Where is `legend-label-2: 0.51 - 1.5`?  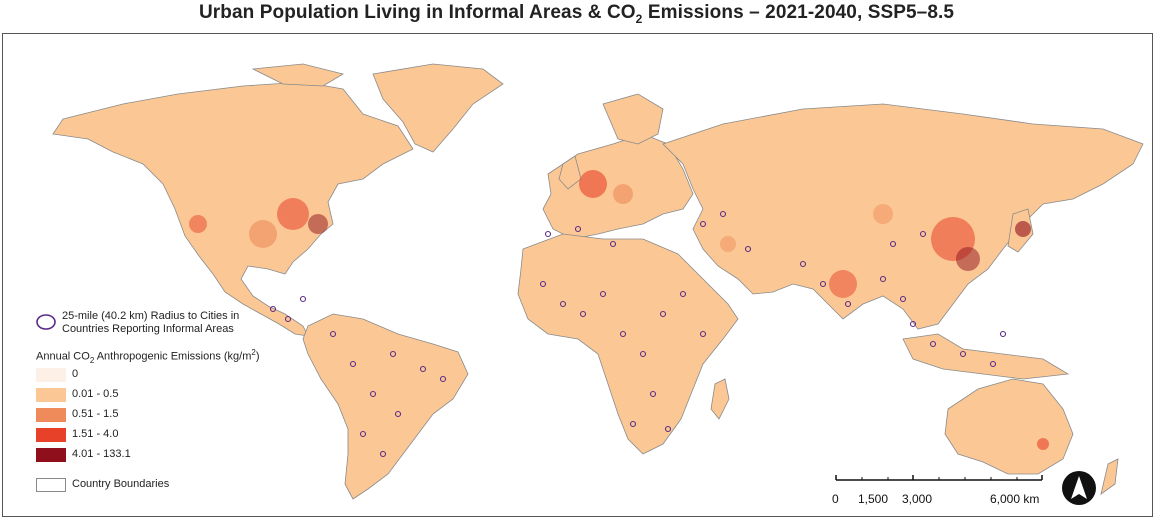 legend-label-2: 0.51 - 1.5 is located at coordinates (95, 414).